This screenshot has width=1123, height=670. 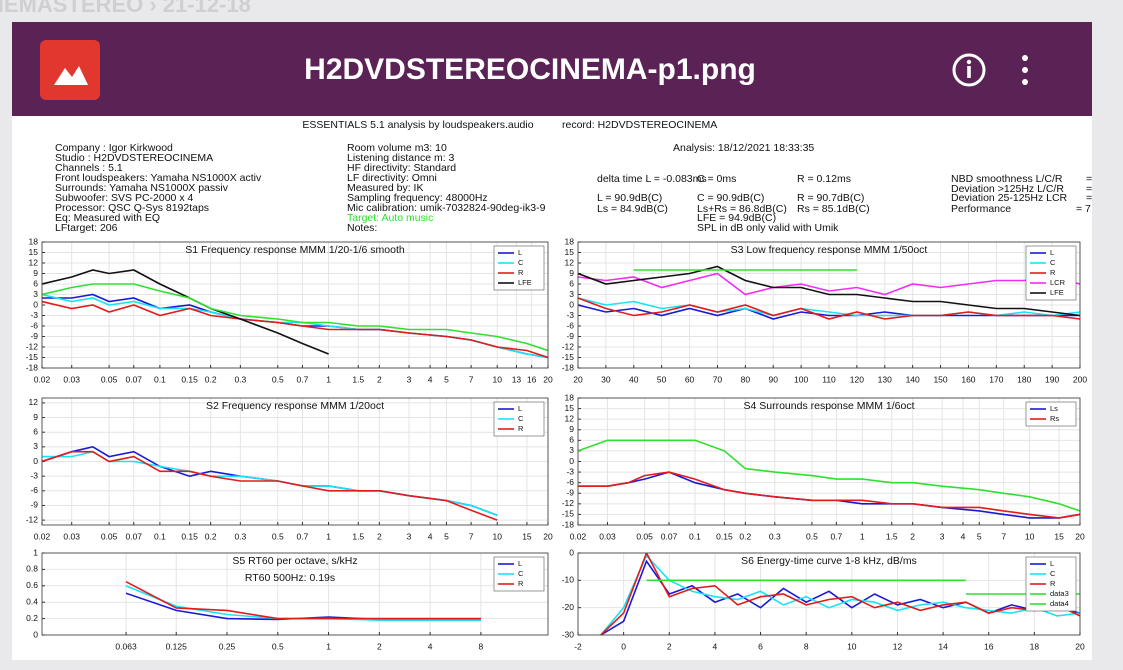 What do you see at coordinates (71, 75) in the screenshot?
I see `icon-mountain` at bounding box center [71, 75].